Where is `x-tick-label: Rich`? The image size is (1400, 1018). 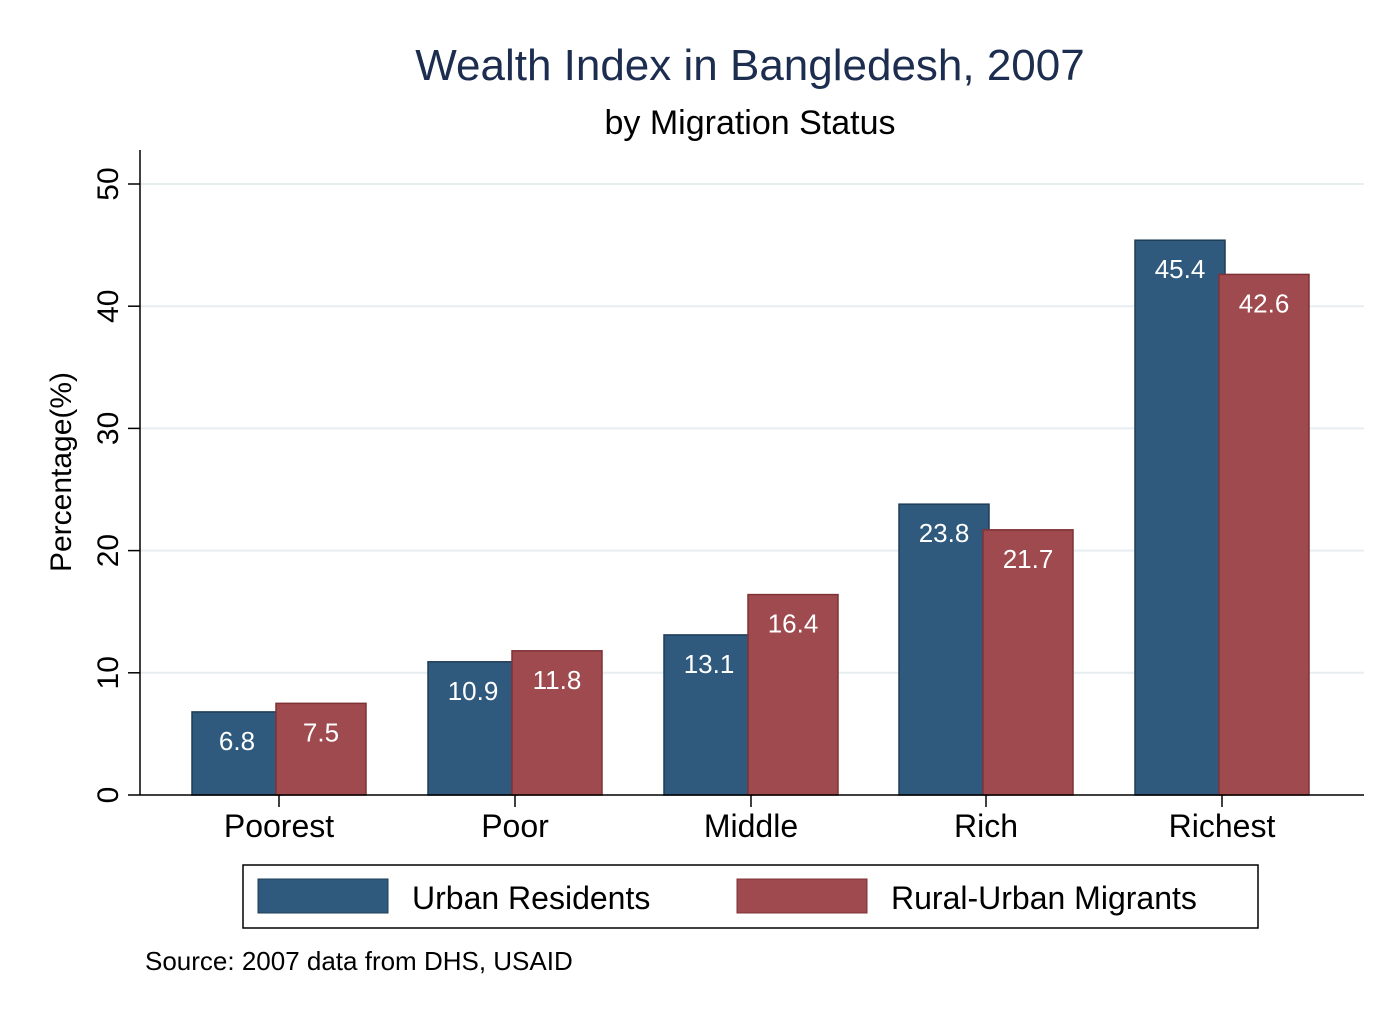 x-tick-label: Rich is located at coordinates (986, 826).